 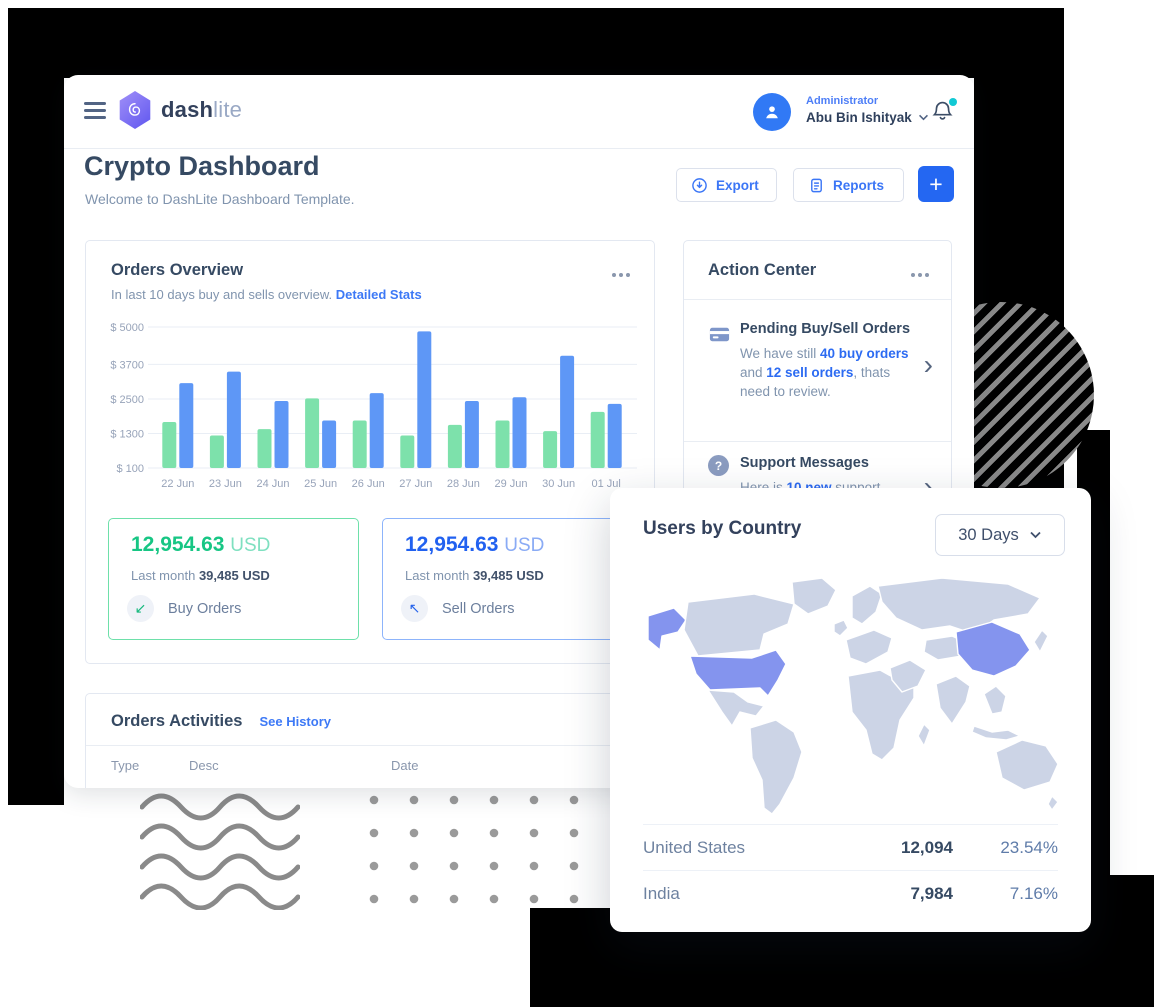 What do you see at coordinates (405, 765) in the screenshot?
I see `column-date: Date` at bounding box center [405, 765].